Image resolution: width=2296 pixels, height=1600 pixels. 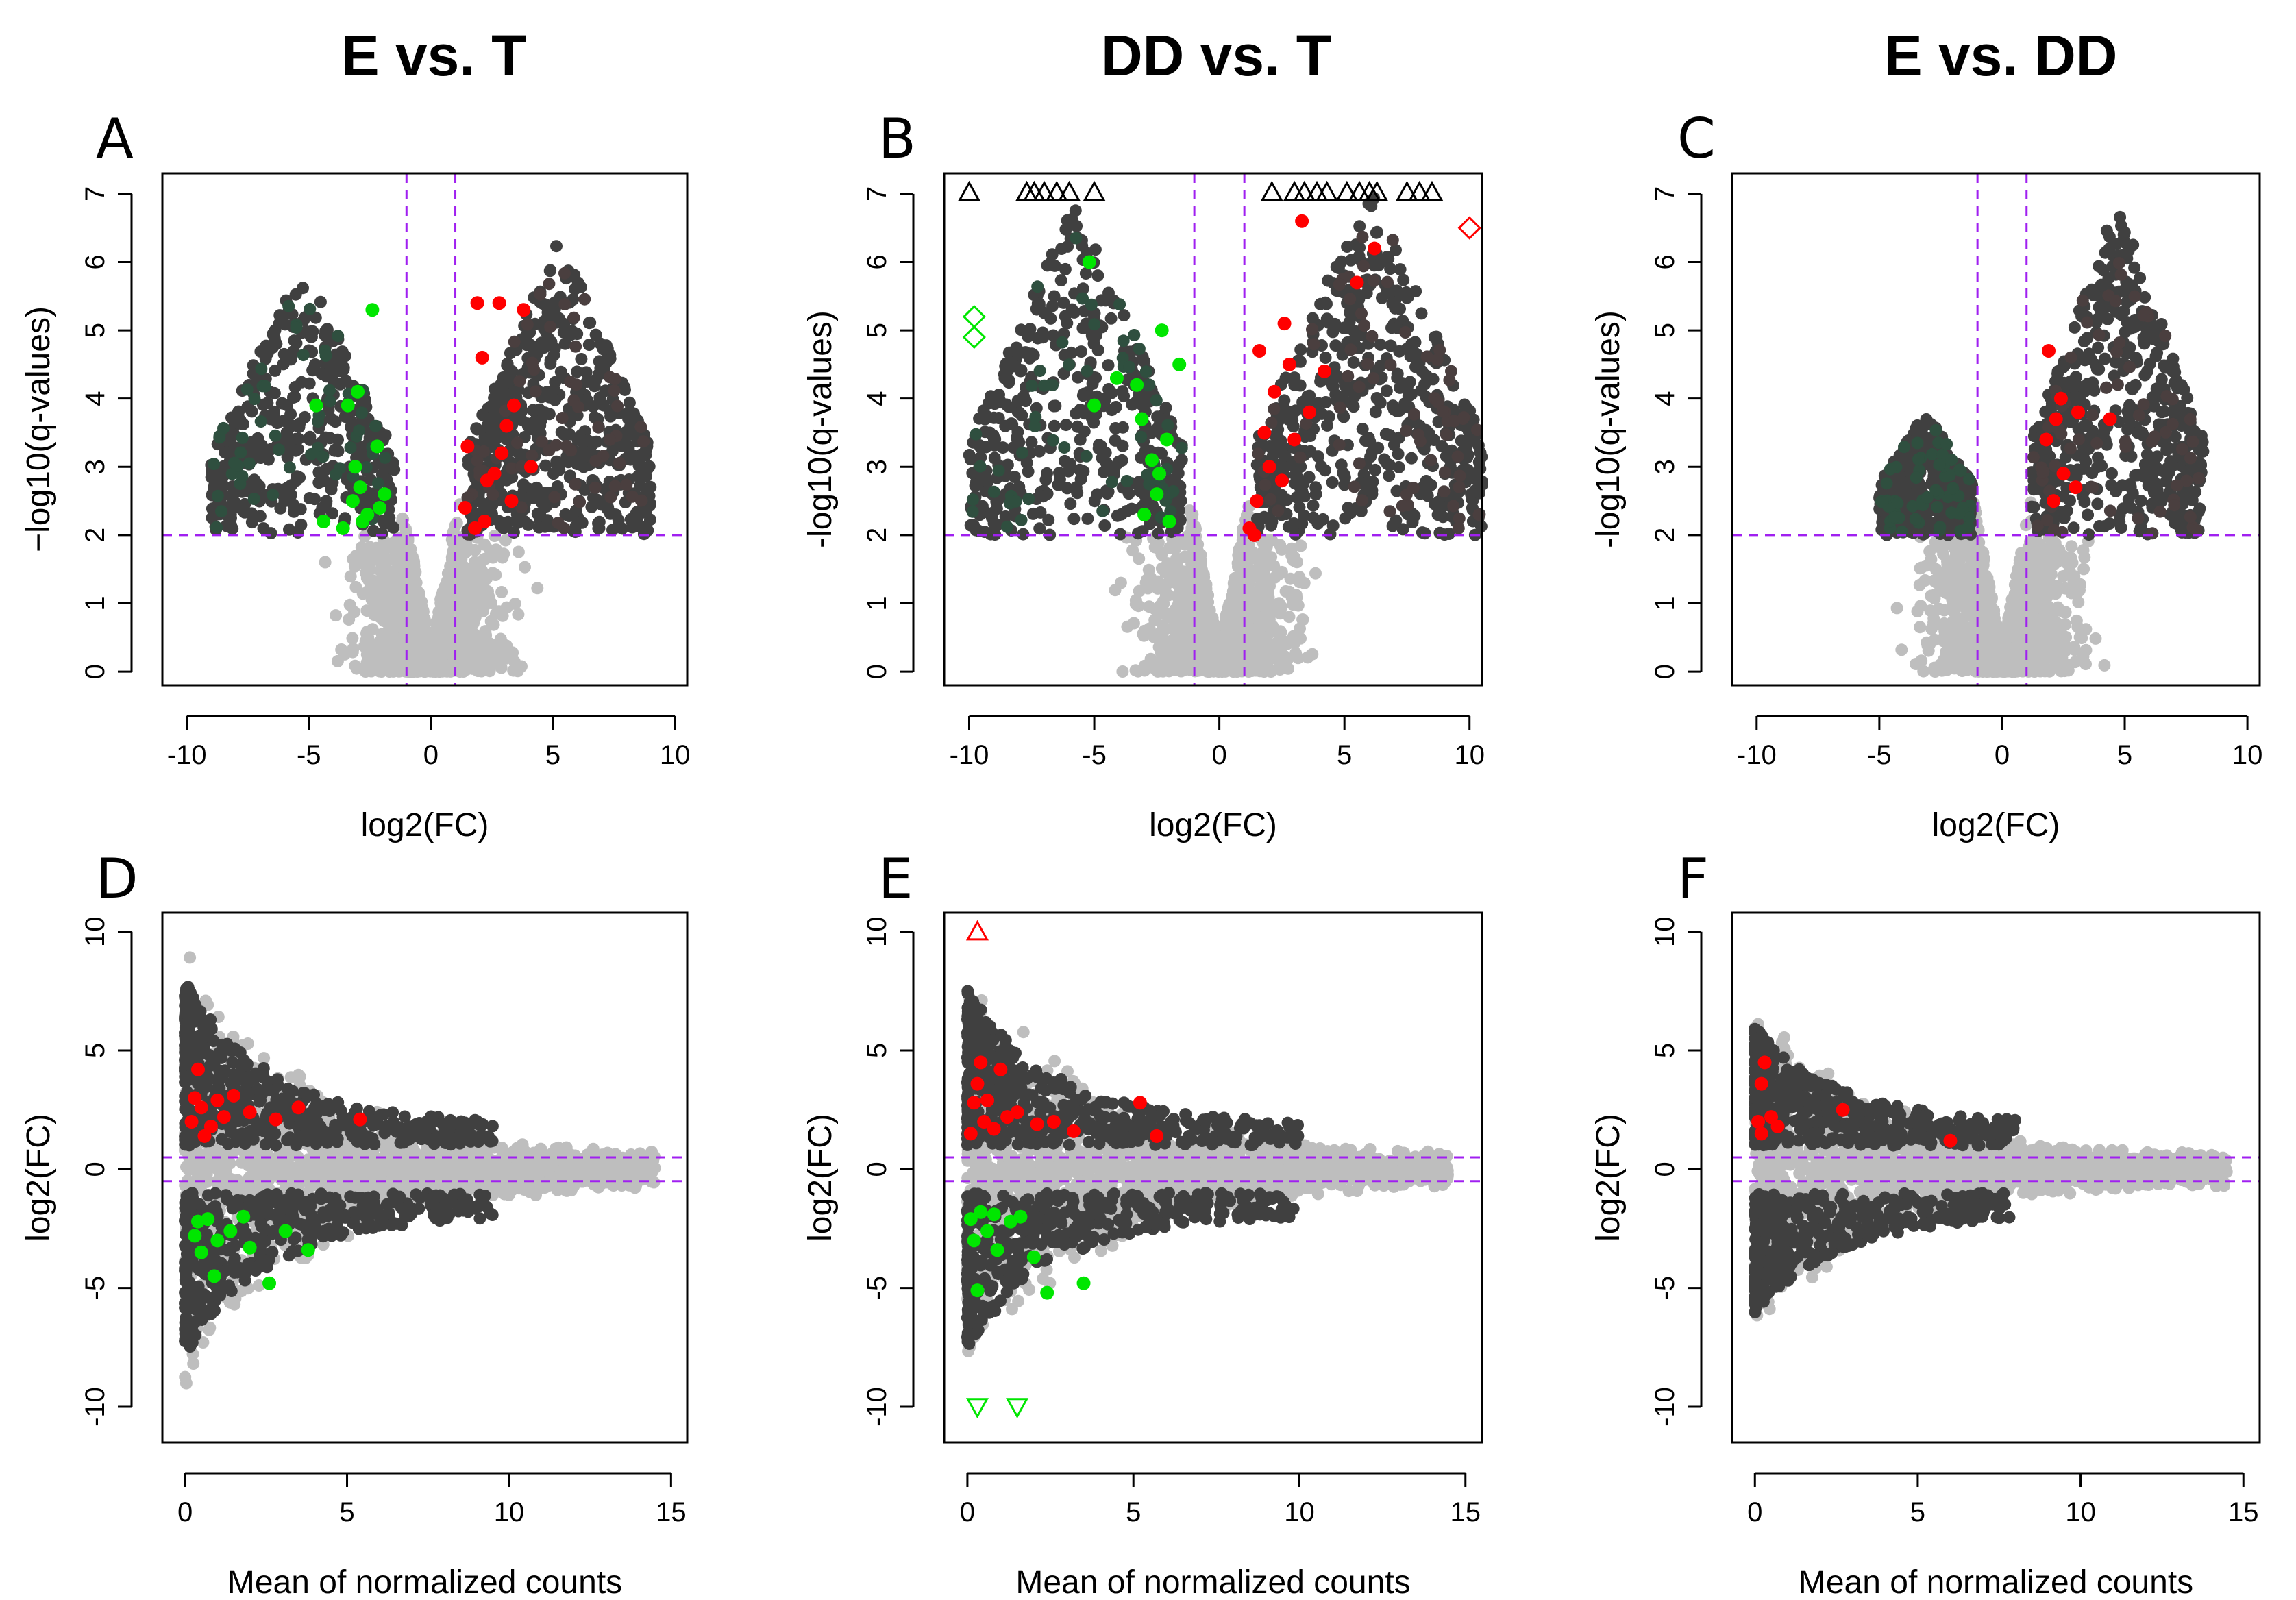 What do you see at coordinates (115, 139) in the screenshot?
I see `panel-letter: A` at bounding box center [115, 139].